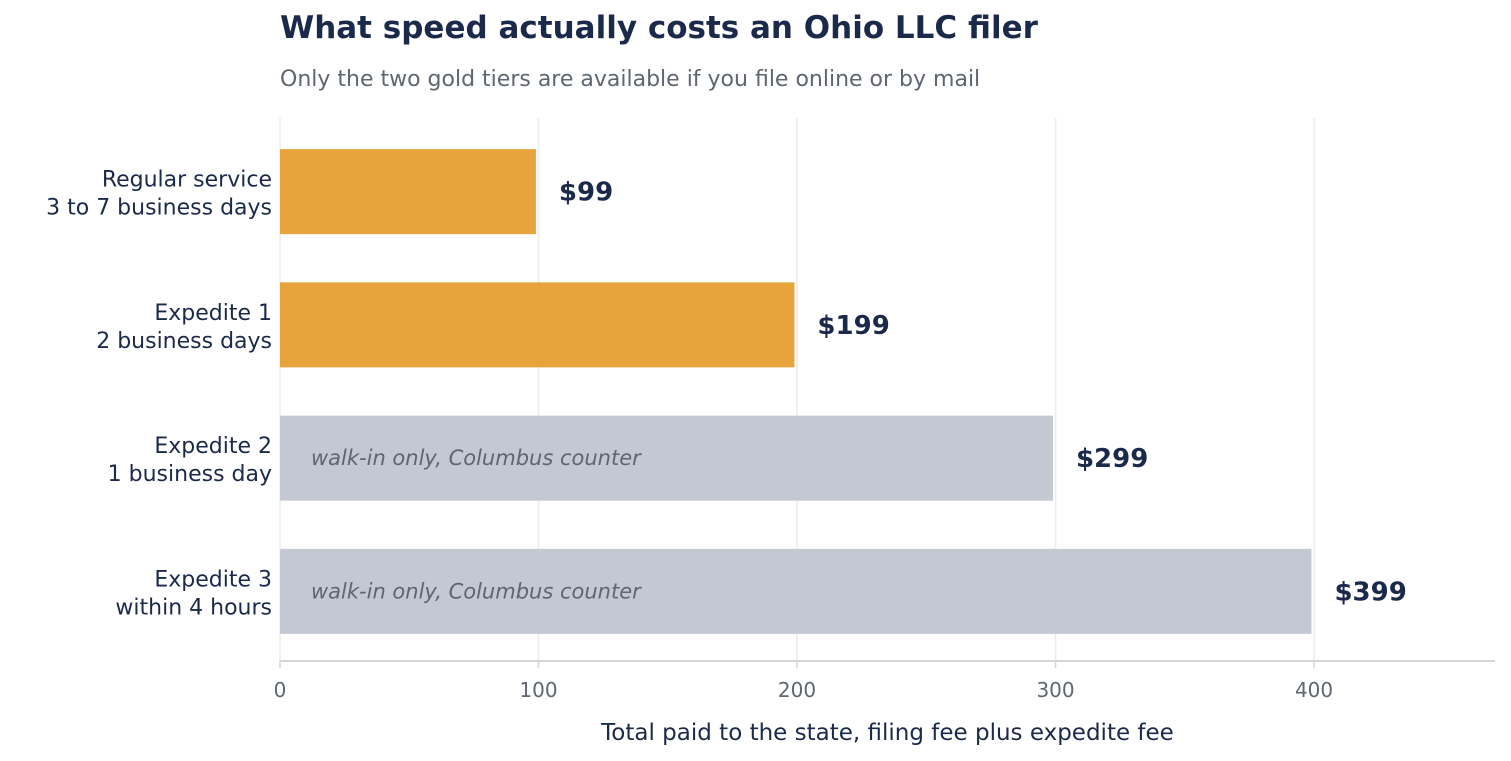 The height and width of the screenshot is (761, 1511). What do you see at coordinates (184, 341) in the screenshot?
I see `category-label-2-line2: 2 business days` at bounding box center [184, 341].